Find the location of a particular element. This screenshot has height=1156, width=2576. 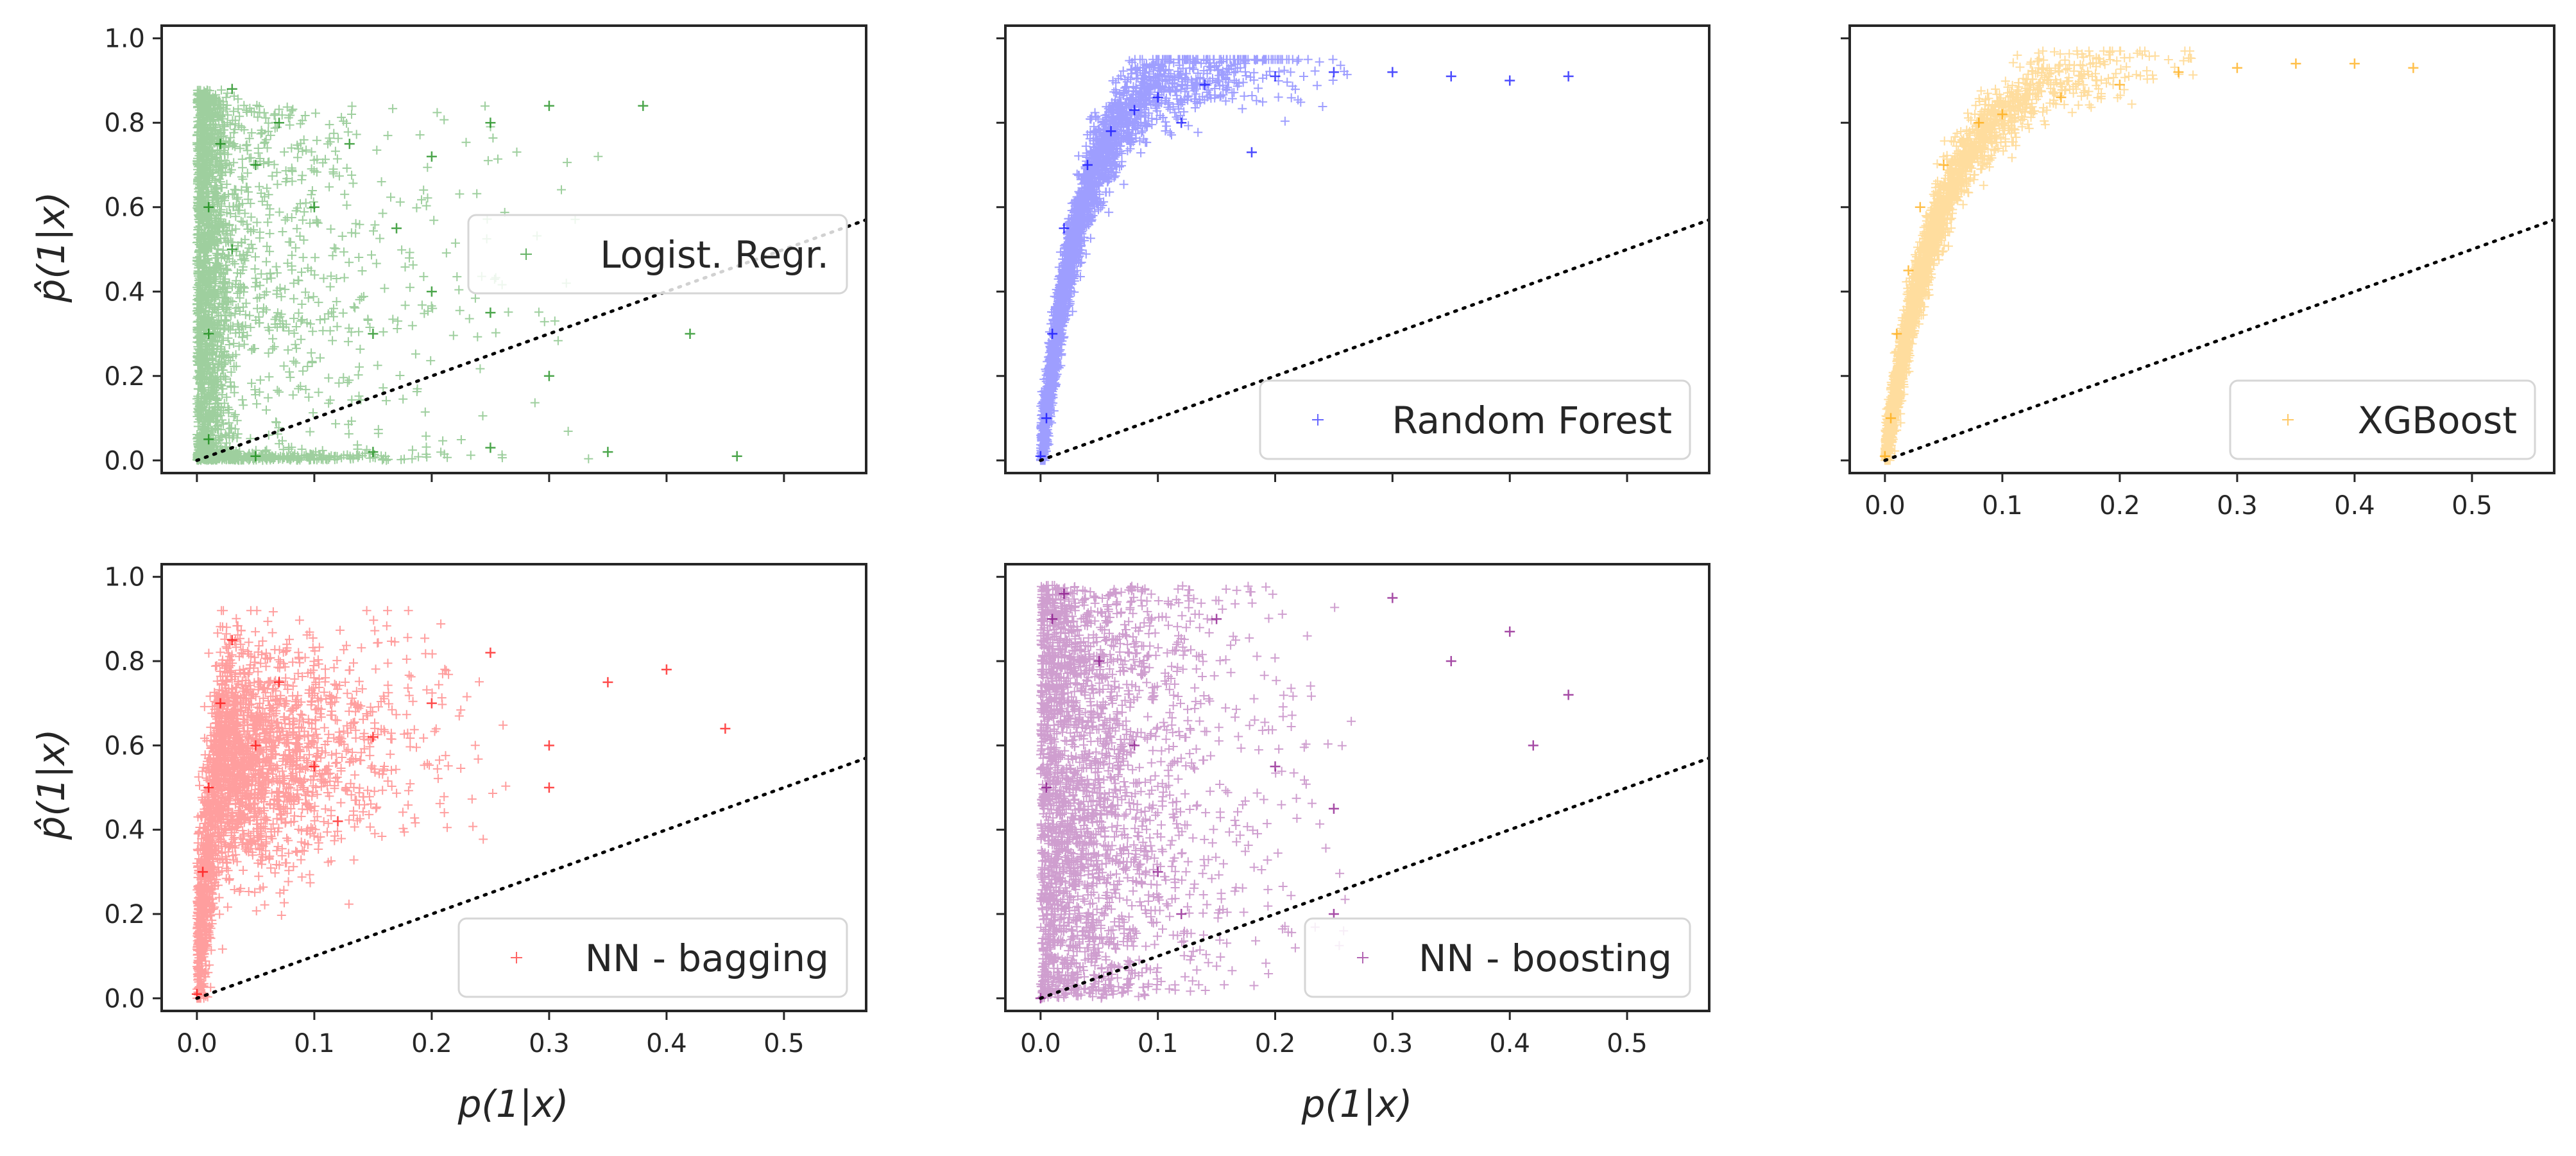

panel-rf: Random Forest is located at coordinates (1353, 253).